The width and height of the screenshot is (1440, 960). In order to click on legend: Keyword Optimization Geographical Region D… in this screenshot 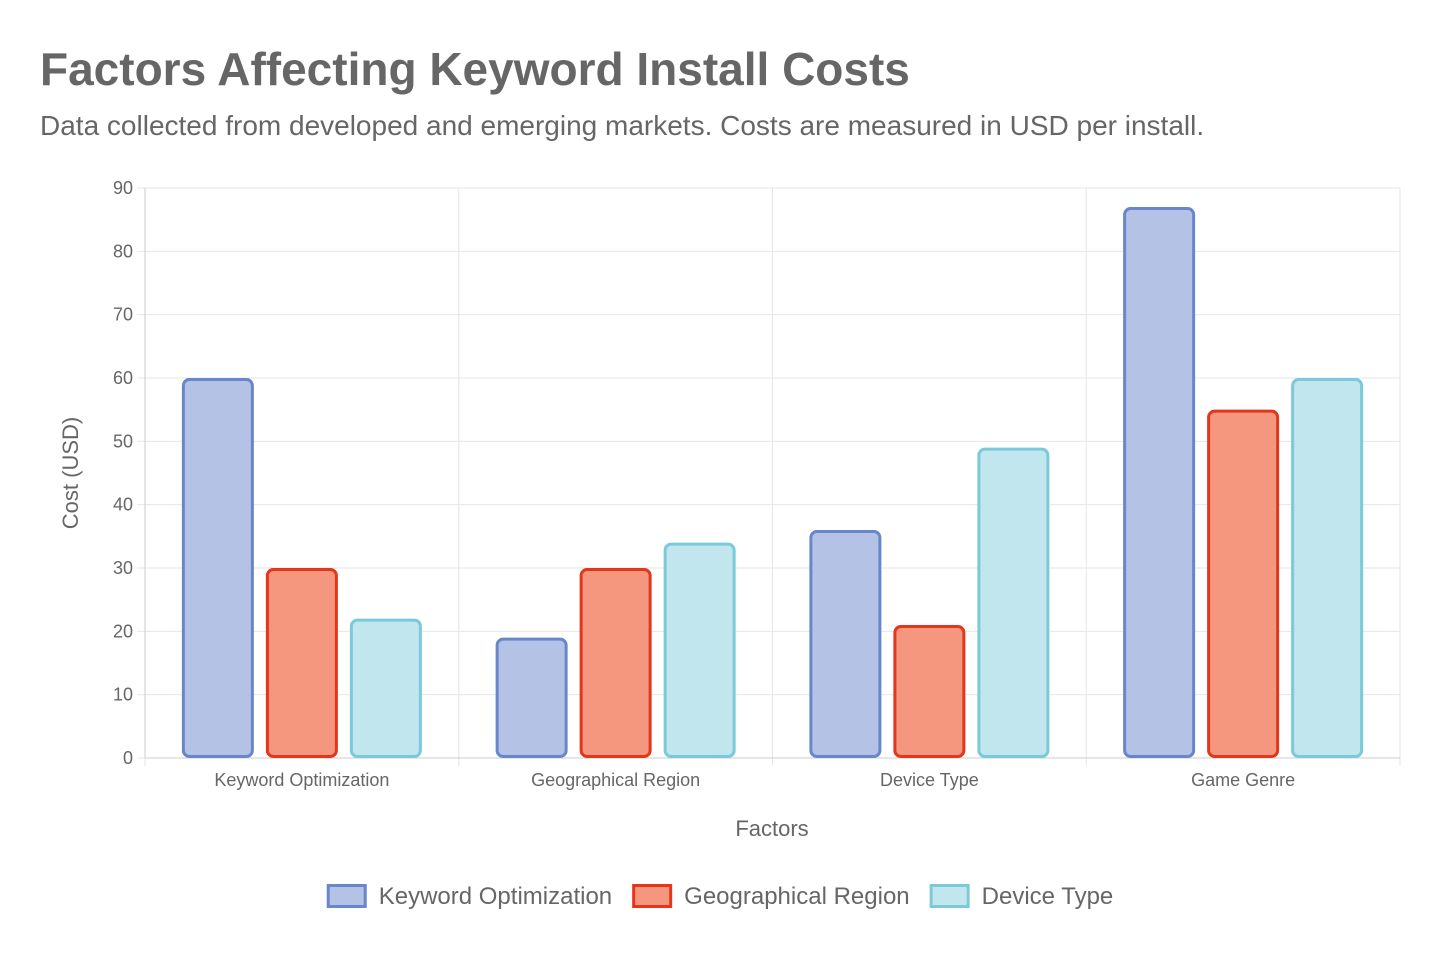, I will do `click(720, 896)`.